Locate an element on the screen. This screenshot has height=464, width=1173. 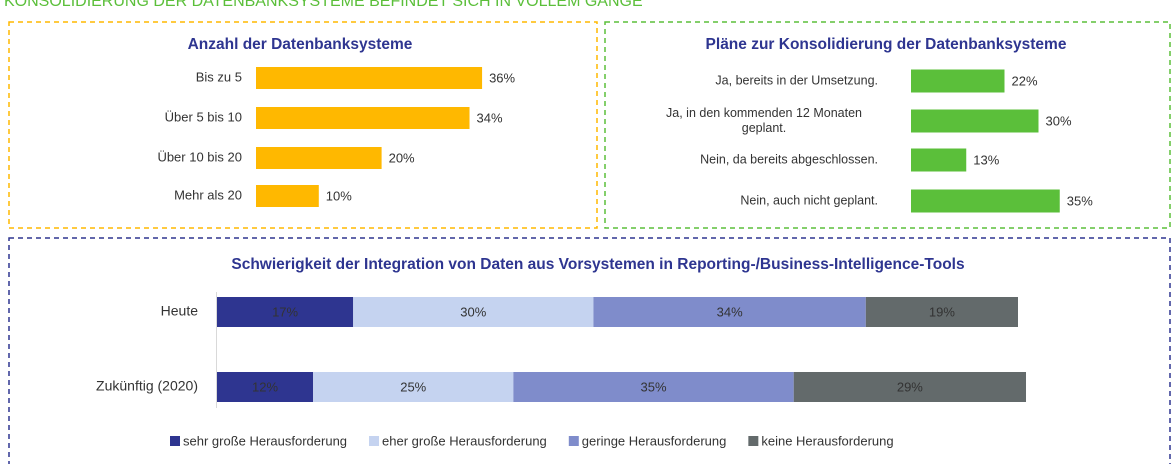
value-label: 17% is located at coordinates (285, 311).